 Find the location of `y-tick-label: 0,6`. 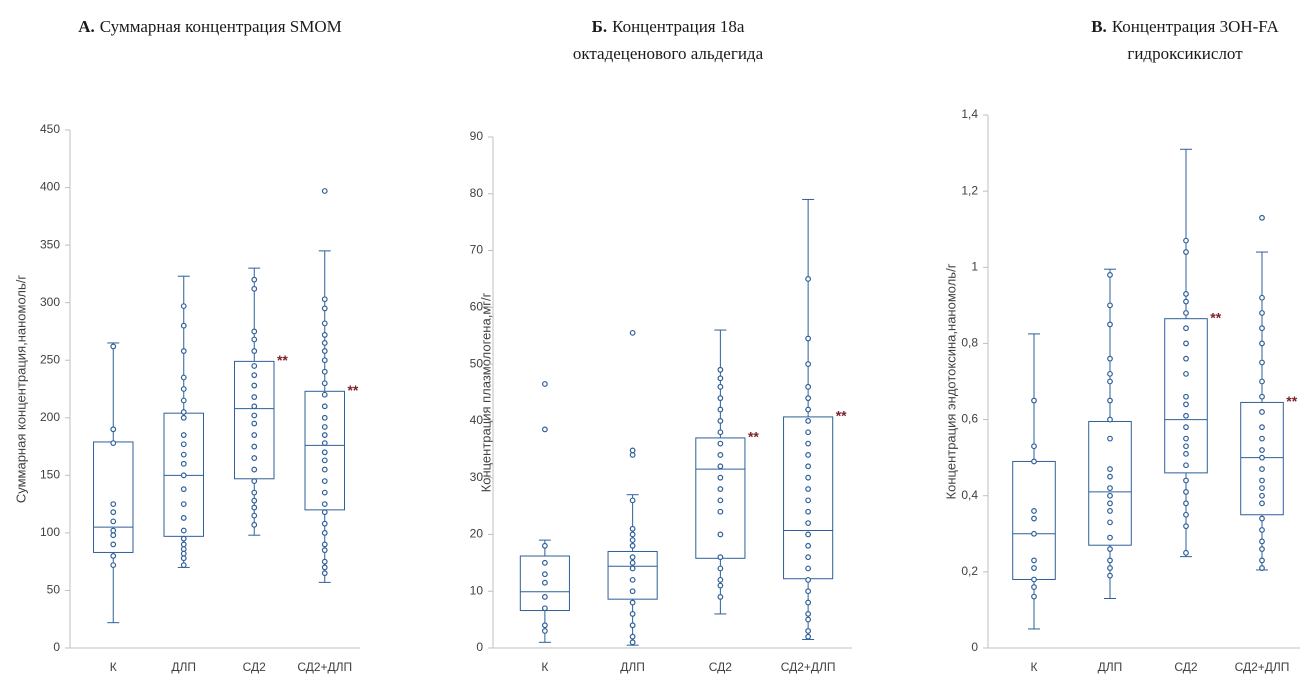

y-tick-label: 0,6 is located at coordinates (969, 419).